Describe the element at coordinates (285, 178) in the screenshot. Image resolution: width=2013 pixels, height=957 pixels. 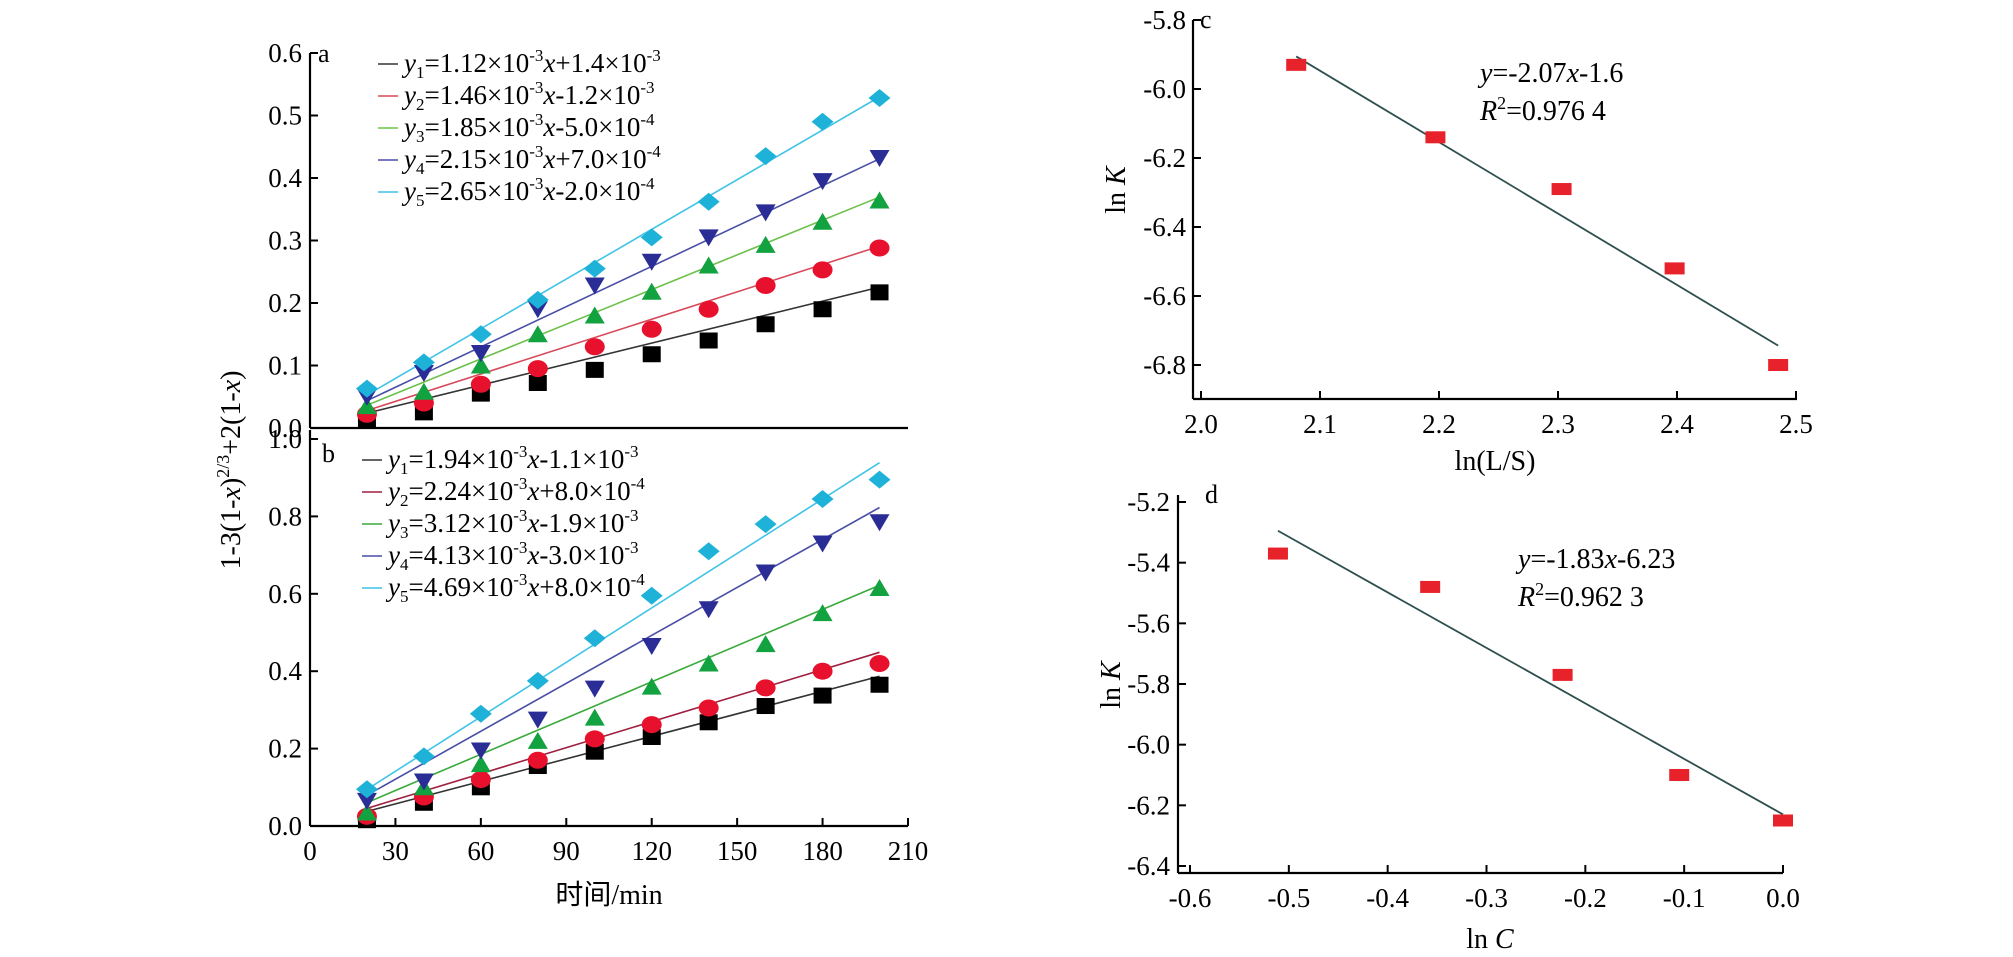
I see `panel-a-y-tick-label: 0.4` at that location.